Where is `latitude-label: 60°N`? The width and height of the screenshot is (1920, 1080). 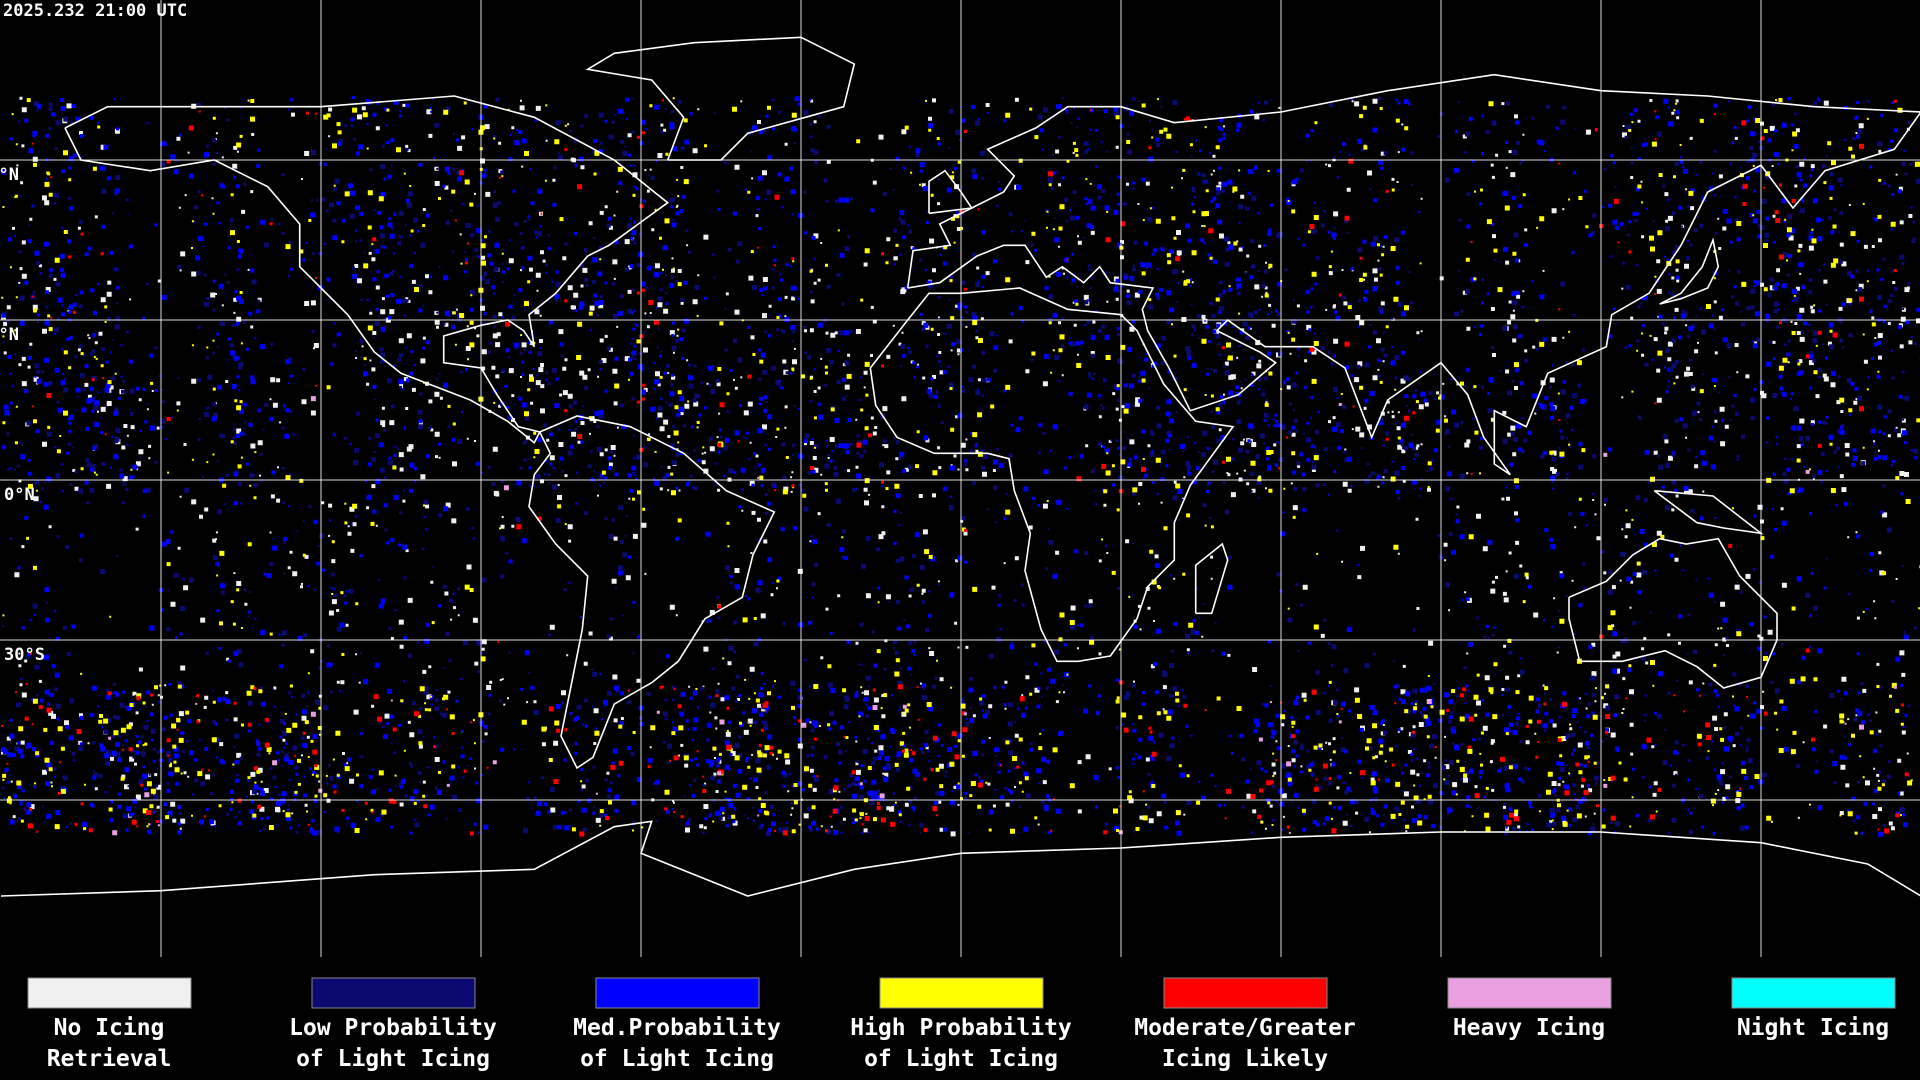
latitude-label: 60°N is located at coordinates (9, 175).